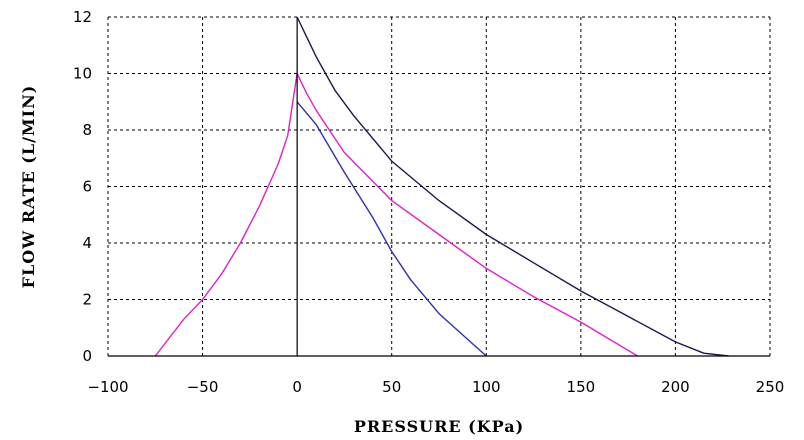  What do you see at coordinates (87, 187) in the screenshot?
I see `y-tick-label: 6` at bounding box center [87, 187].